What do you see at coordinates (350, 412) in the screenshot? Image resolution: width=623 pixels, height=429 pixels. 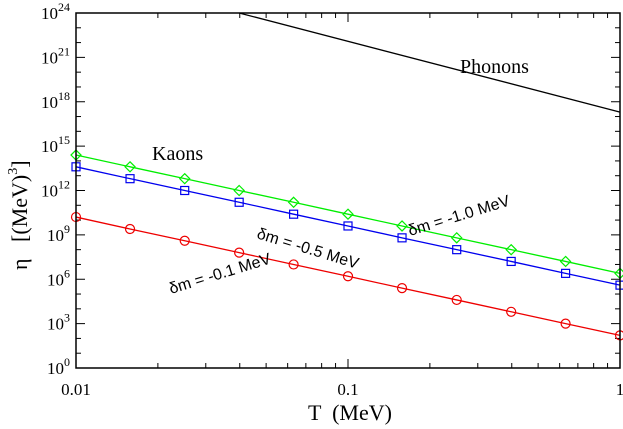 I see `x-axis-title: T (MeV)` at bounding box center [350, 412].